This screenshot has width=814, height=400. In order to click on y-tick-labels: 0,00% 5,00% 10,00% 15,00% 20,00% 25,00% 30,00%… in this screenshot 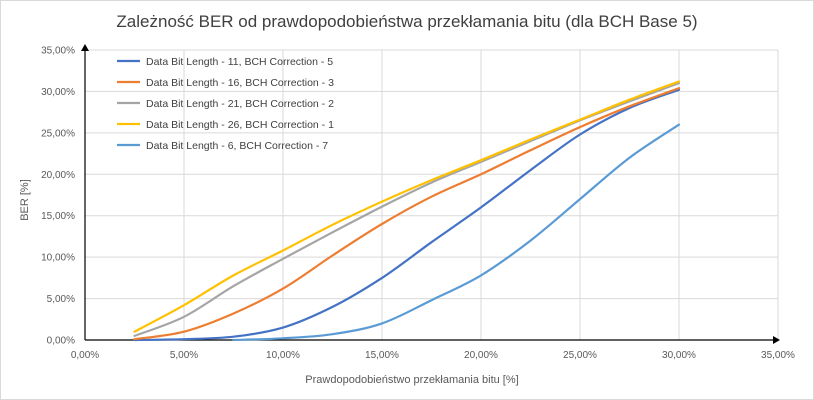, I will do `click(58, 196)`.